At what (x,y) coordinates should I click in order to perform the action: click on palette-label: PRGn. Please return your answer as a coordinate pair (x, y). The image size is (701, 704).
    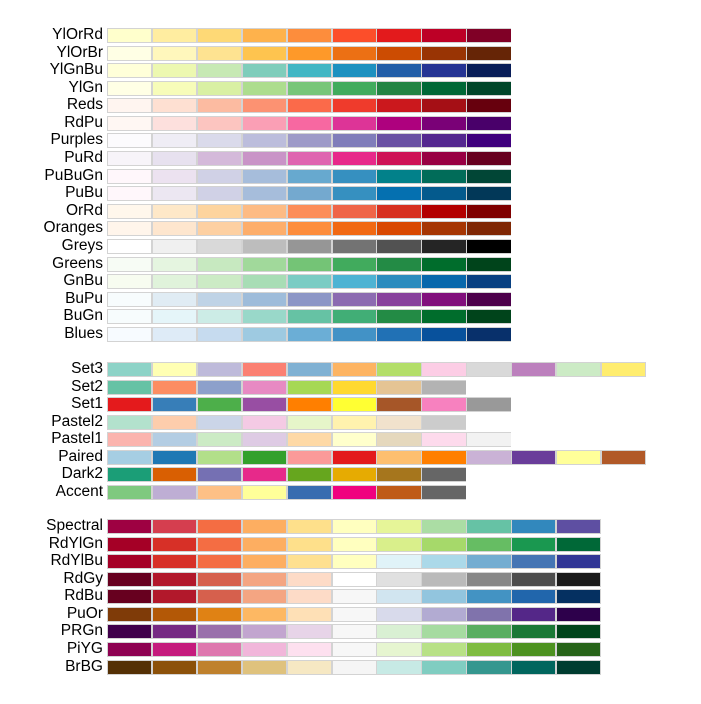
    Looking at the image, I should click on (81, 631).